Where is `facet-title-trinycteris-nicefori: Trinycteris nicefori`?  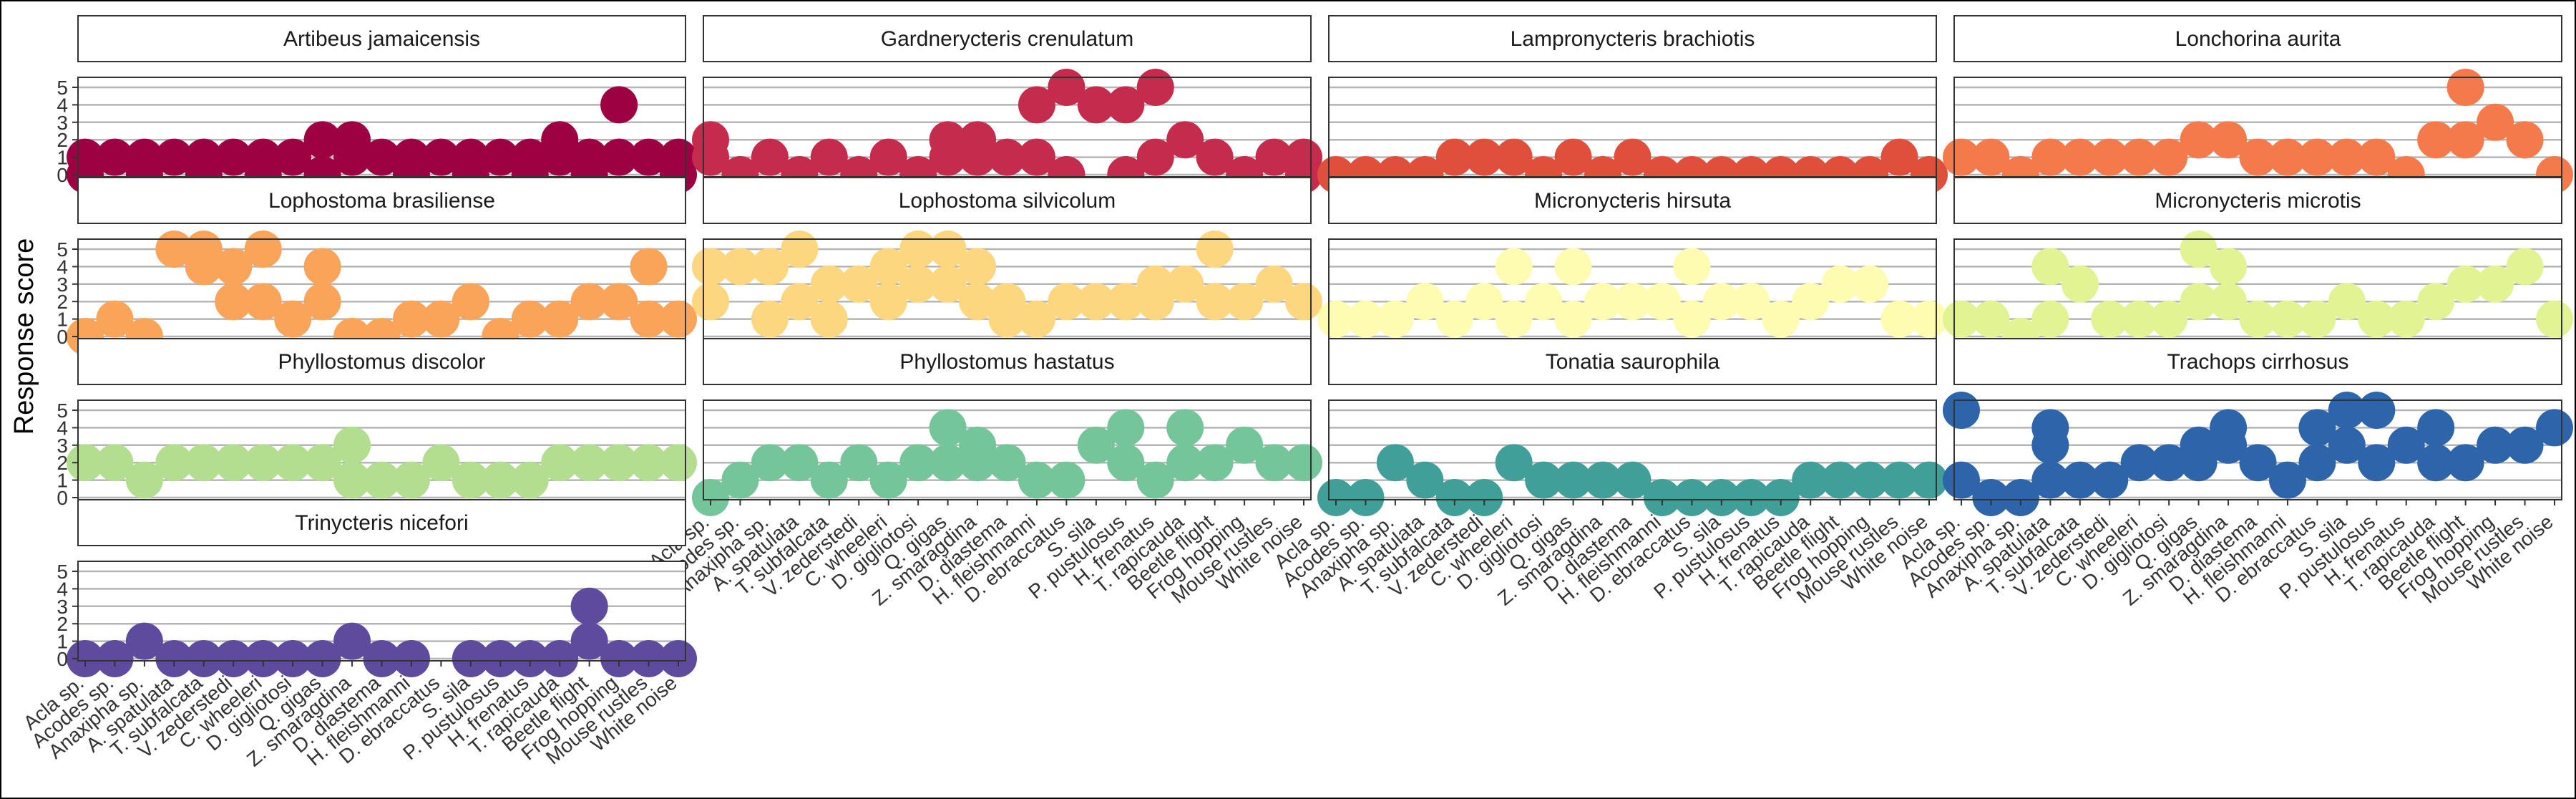 facet-title-trinycteris-nicefori: Trinycteris nicefori is located at coordinates (381, 523).